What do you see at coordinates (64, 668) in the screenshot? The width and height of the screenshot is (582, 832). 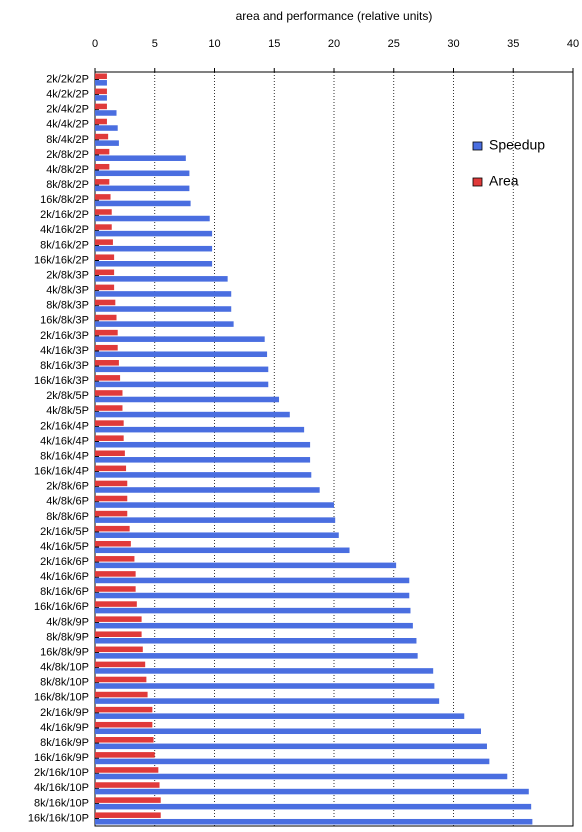 I see `y-tick-label: 4k/8k/10P` at bounding box center [64, 668].